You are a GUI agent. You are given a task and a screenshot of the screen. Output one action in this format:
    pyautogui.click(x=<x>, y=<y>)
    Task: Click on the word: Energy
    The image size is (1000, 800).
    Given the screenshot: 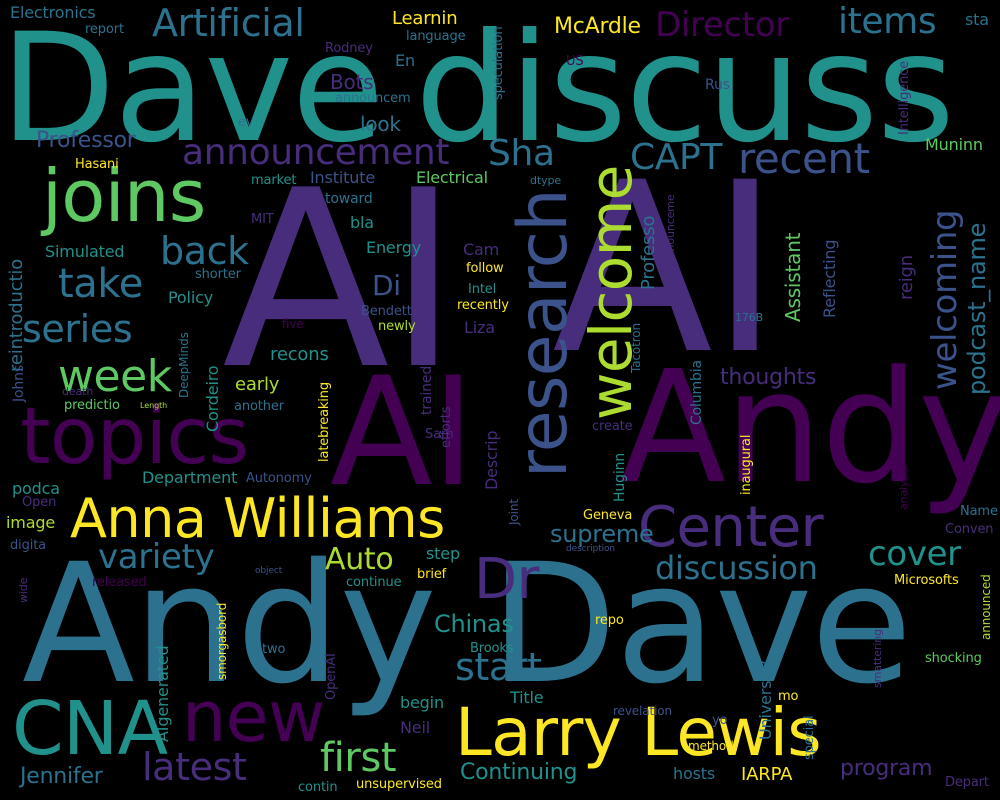 What is the action you would take?
    pyautogui.click(x=394, y=247)
    